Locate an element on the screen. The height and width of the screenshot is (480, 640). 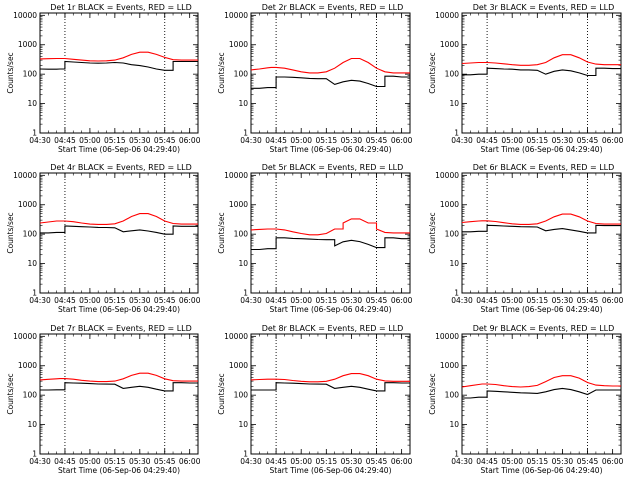
plot-title: Det 4r BLACK = Events, RED = LLD is located at coordinates (121, 167).